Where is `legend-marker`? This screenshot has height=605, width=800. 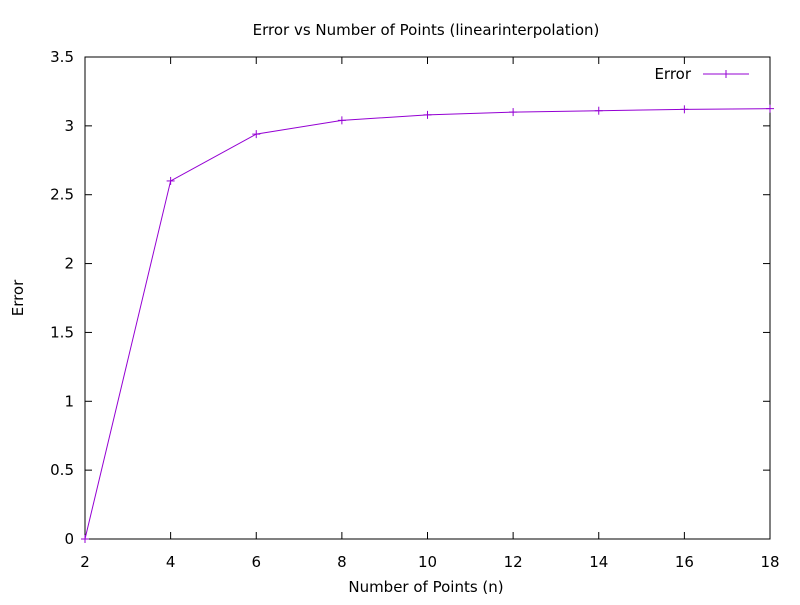 legend-marker is located at coordinates (726, 74).